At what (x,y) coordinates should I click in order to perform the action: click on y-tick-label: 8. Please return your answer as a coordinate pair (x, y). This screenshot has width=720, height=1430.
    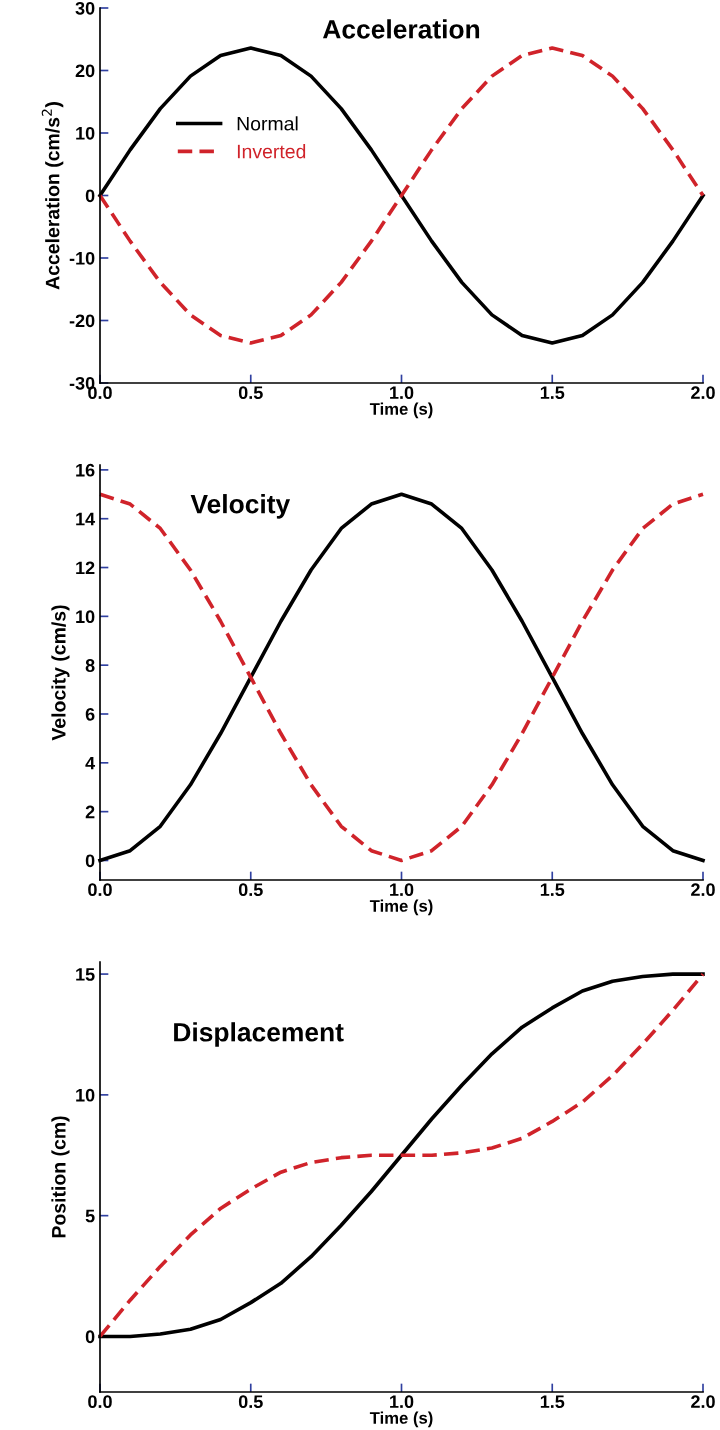
    Looking at the image, I should click on (90, 665).